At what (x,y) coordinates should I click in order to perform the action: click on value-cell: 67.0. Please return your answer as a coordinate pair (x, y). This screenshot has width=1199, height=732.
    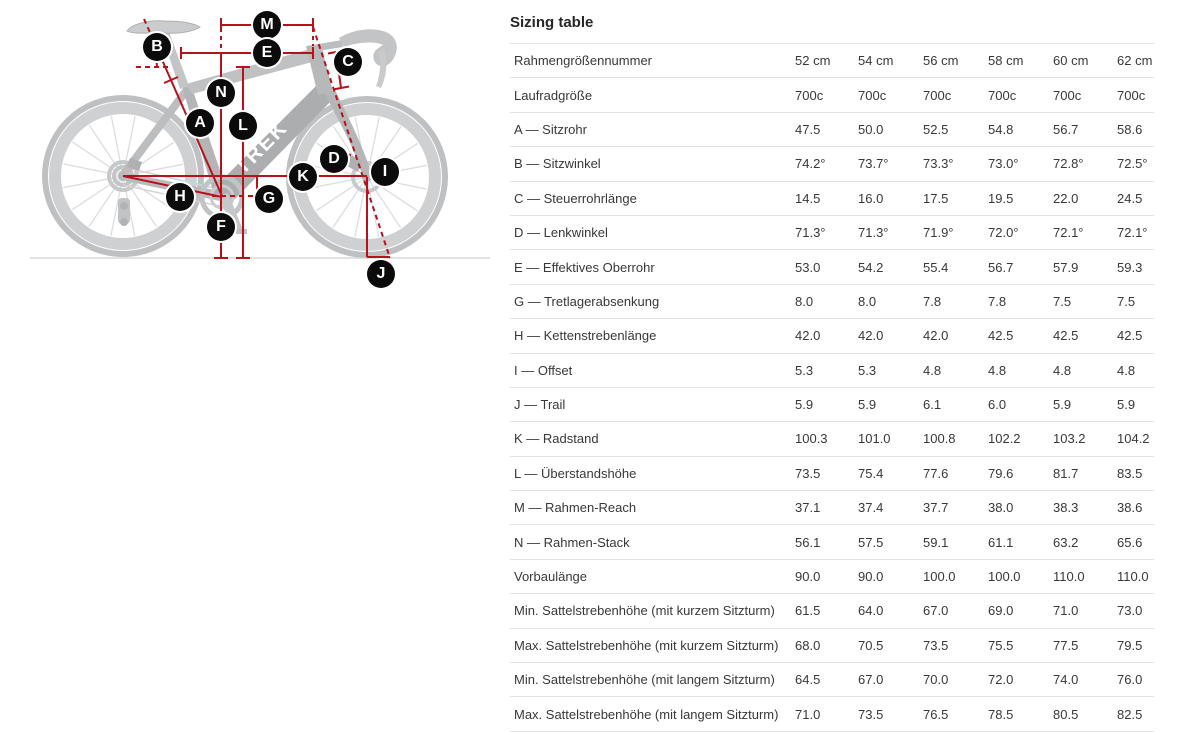
    Looking at the image, I should click on (890, 679).